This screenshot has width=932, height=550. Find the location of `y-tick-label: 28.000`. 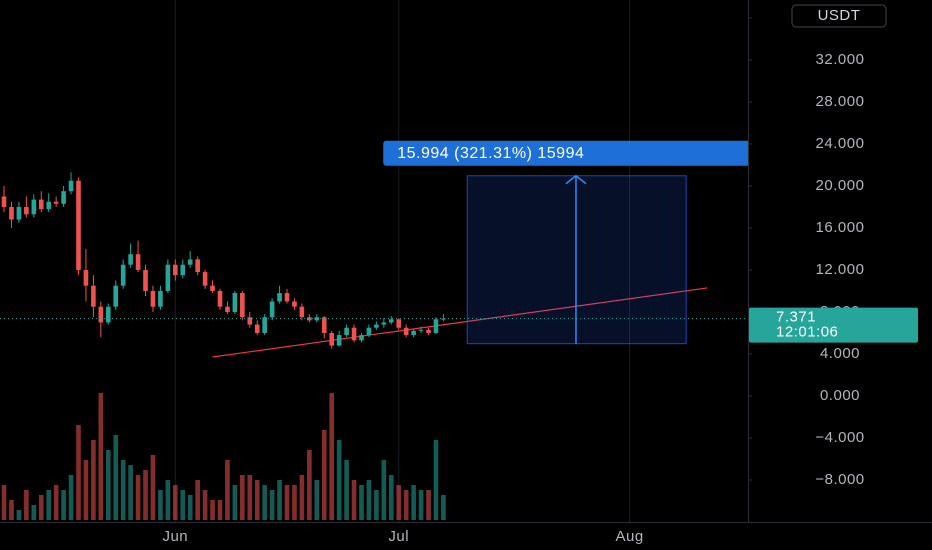

y-tick-label: 28.000 is located at coordinates (840, 101).